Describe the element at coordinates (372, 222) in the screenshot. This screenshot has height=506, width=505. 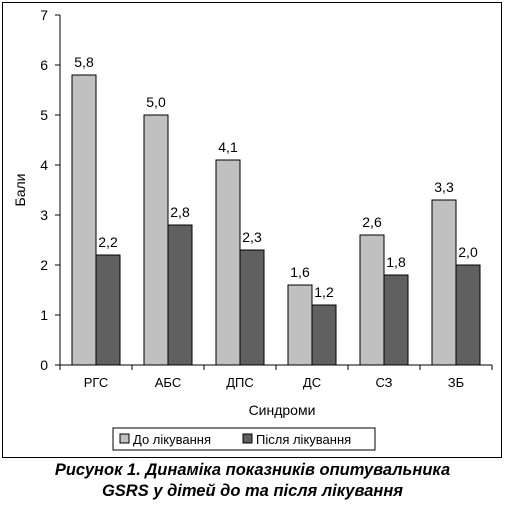
I see `data-label: 2,6` at that location.